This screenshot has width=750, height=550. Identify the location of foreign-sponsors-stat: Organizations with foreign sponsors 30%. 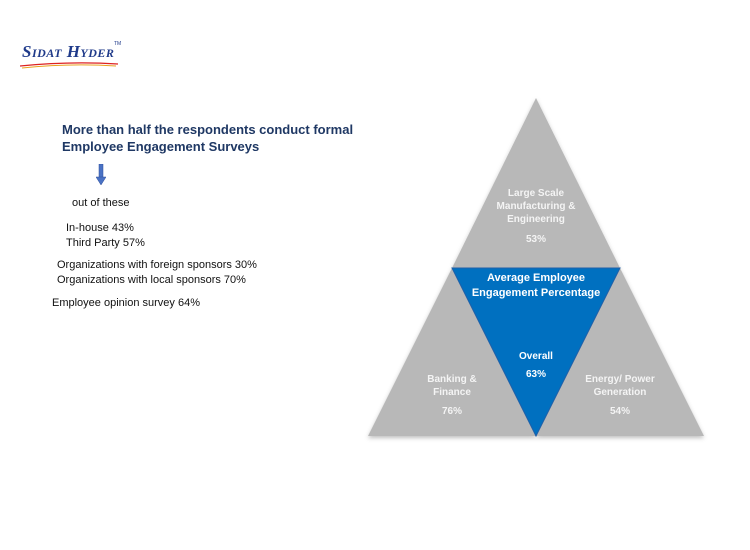
(157, 265).